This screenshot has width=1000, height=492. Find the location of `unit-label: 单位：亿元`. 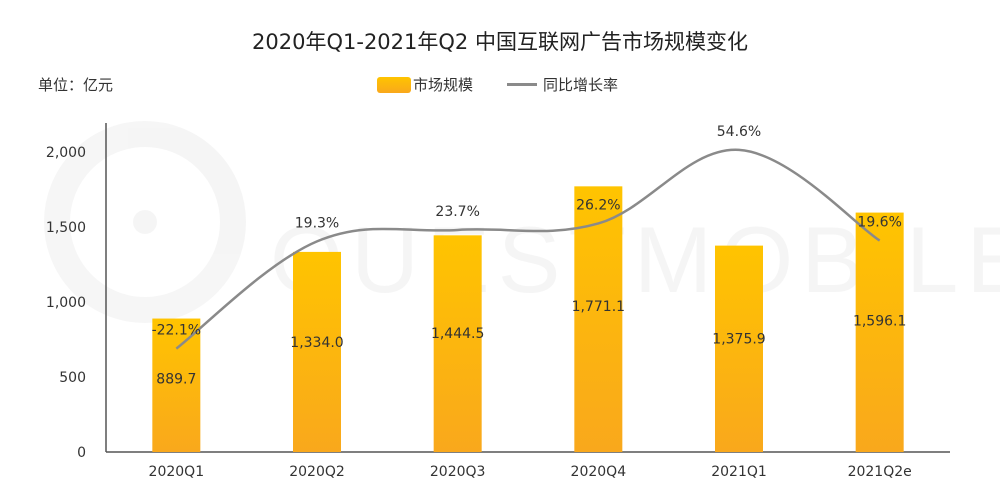

unit-label: 单位：亿元 is located at coordinates (76, 85).